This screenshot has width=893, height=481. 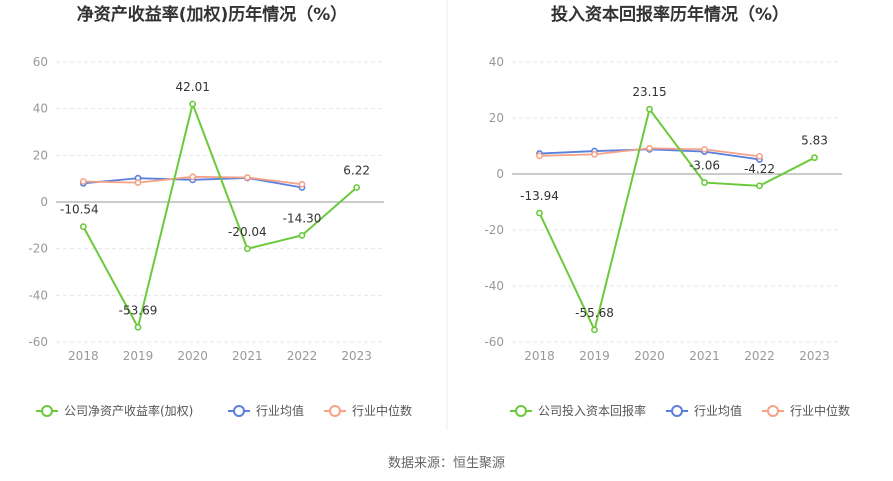 I want to click on legend-entry-company: 公司净资产收益率(加权), so click(x=128, y=410).